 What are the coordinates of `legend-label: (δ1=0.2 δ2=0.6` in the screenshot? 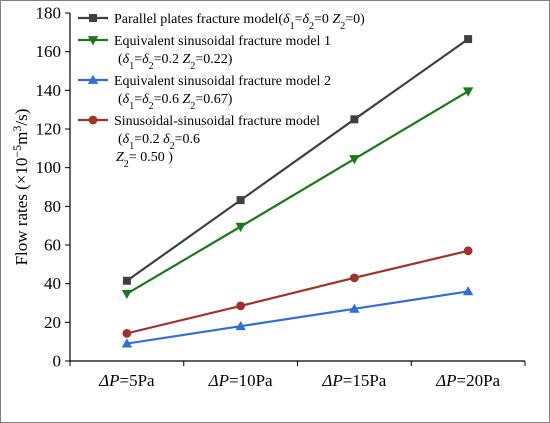 It's located at (159, 142).